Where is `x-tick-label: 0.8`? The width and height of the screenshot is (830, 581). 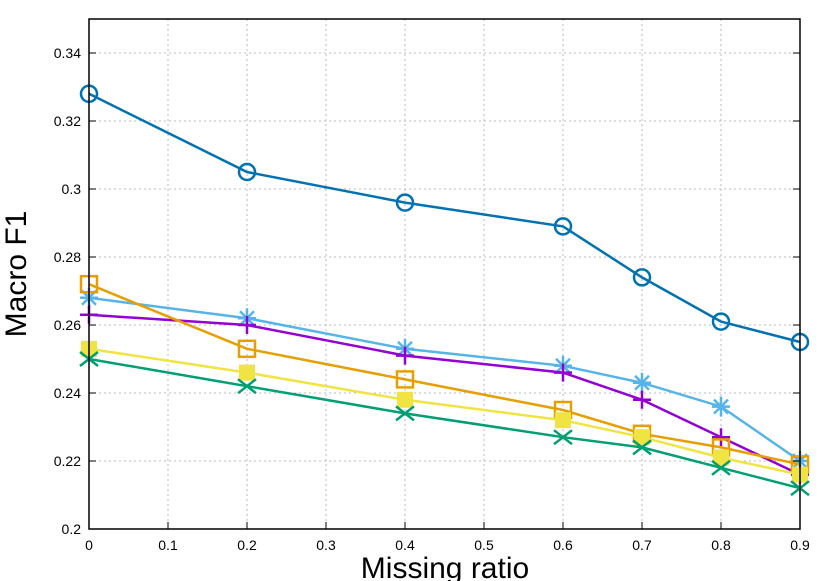
x-tick-label: 0.8 is located at coordinates (721, 545).